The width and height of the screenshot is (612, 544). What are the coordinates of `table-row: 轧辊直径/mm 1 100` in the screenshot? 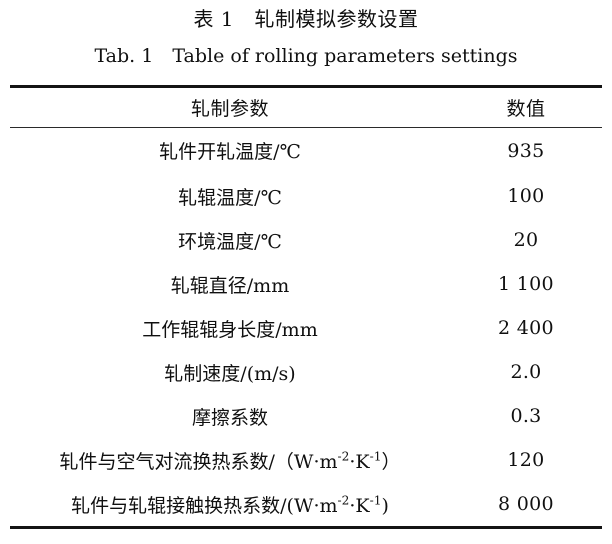 It's located at (306, 284).